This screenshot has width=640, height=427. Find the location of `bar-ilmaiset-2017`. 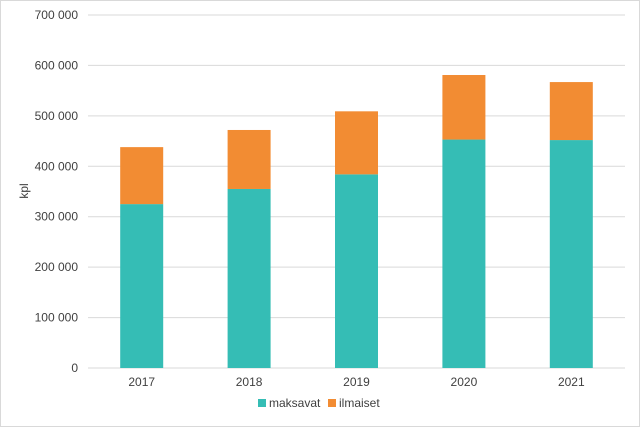

bar-ilmaiset-2017 is located at coordinates (142, 176).